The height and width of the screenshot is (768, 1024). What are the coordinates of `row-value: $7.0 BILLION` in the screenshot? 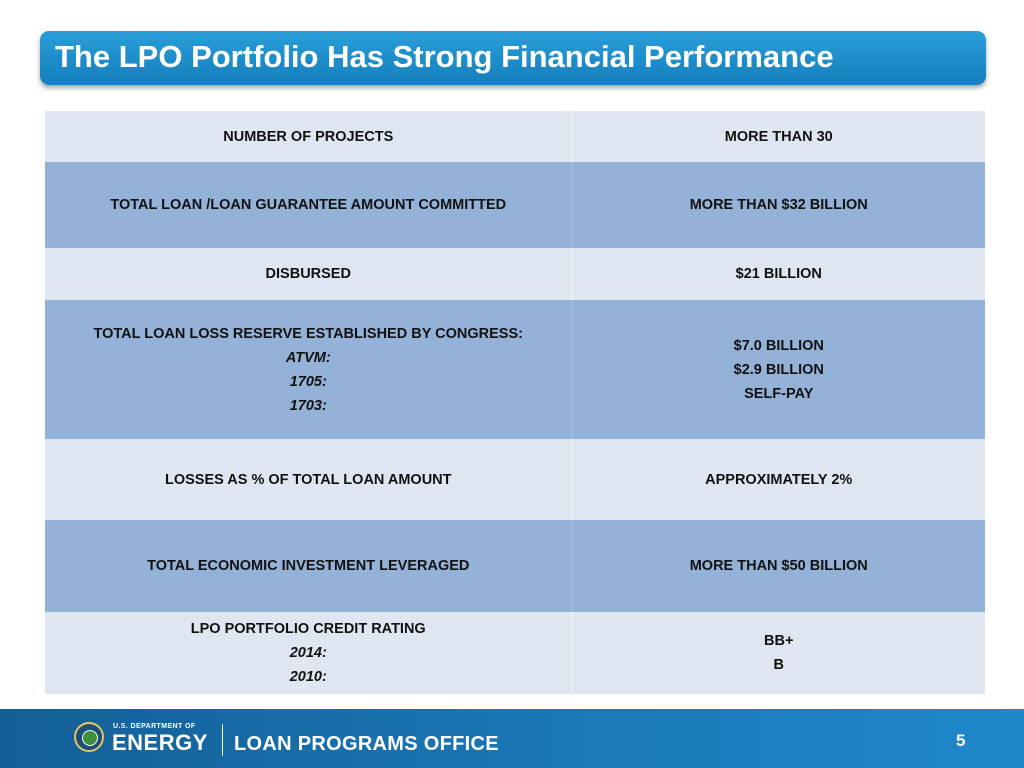 It's located at (778, 345).